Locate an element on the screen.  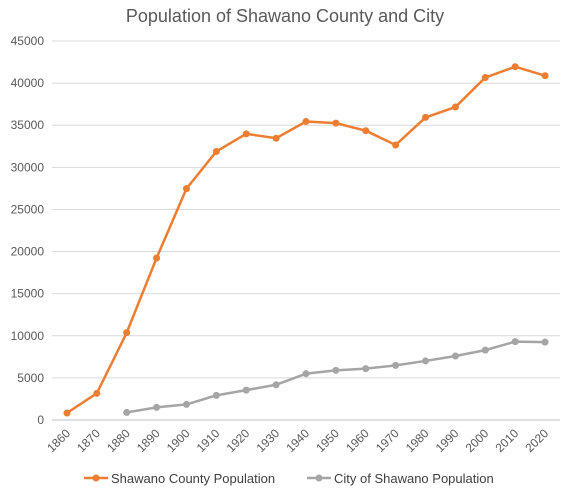
x-tick-label: 2020 is located at coordinates (536, 440).